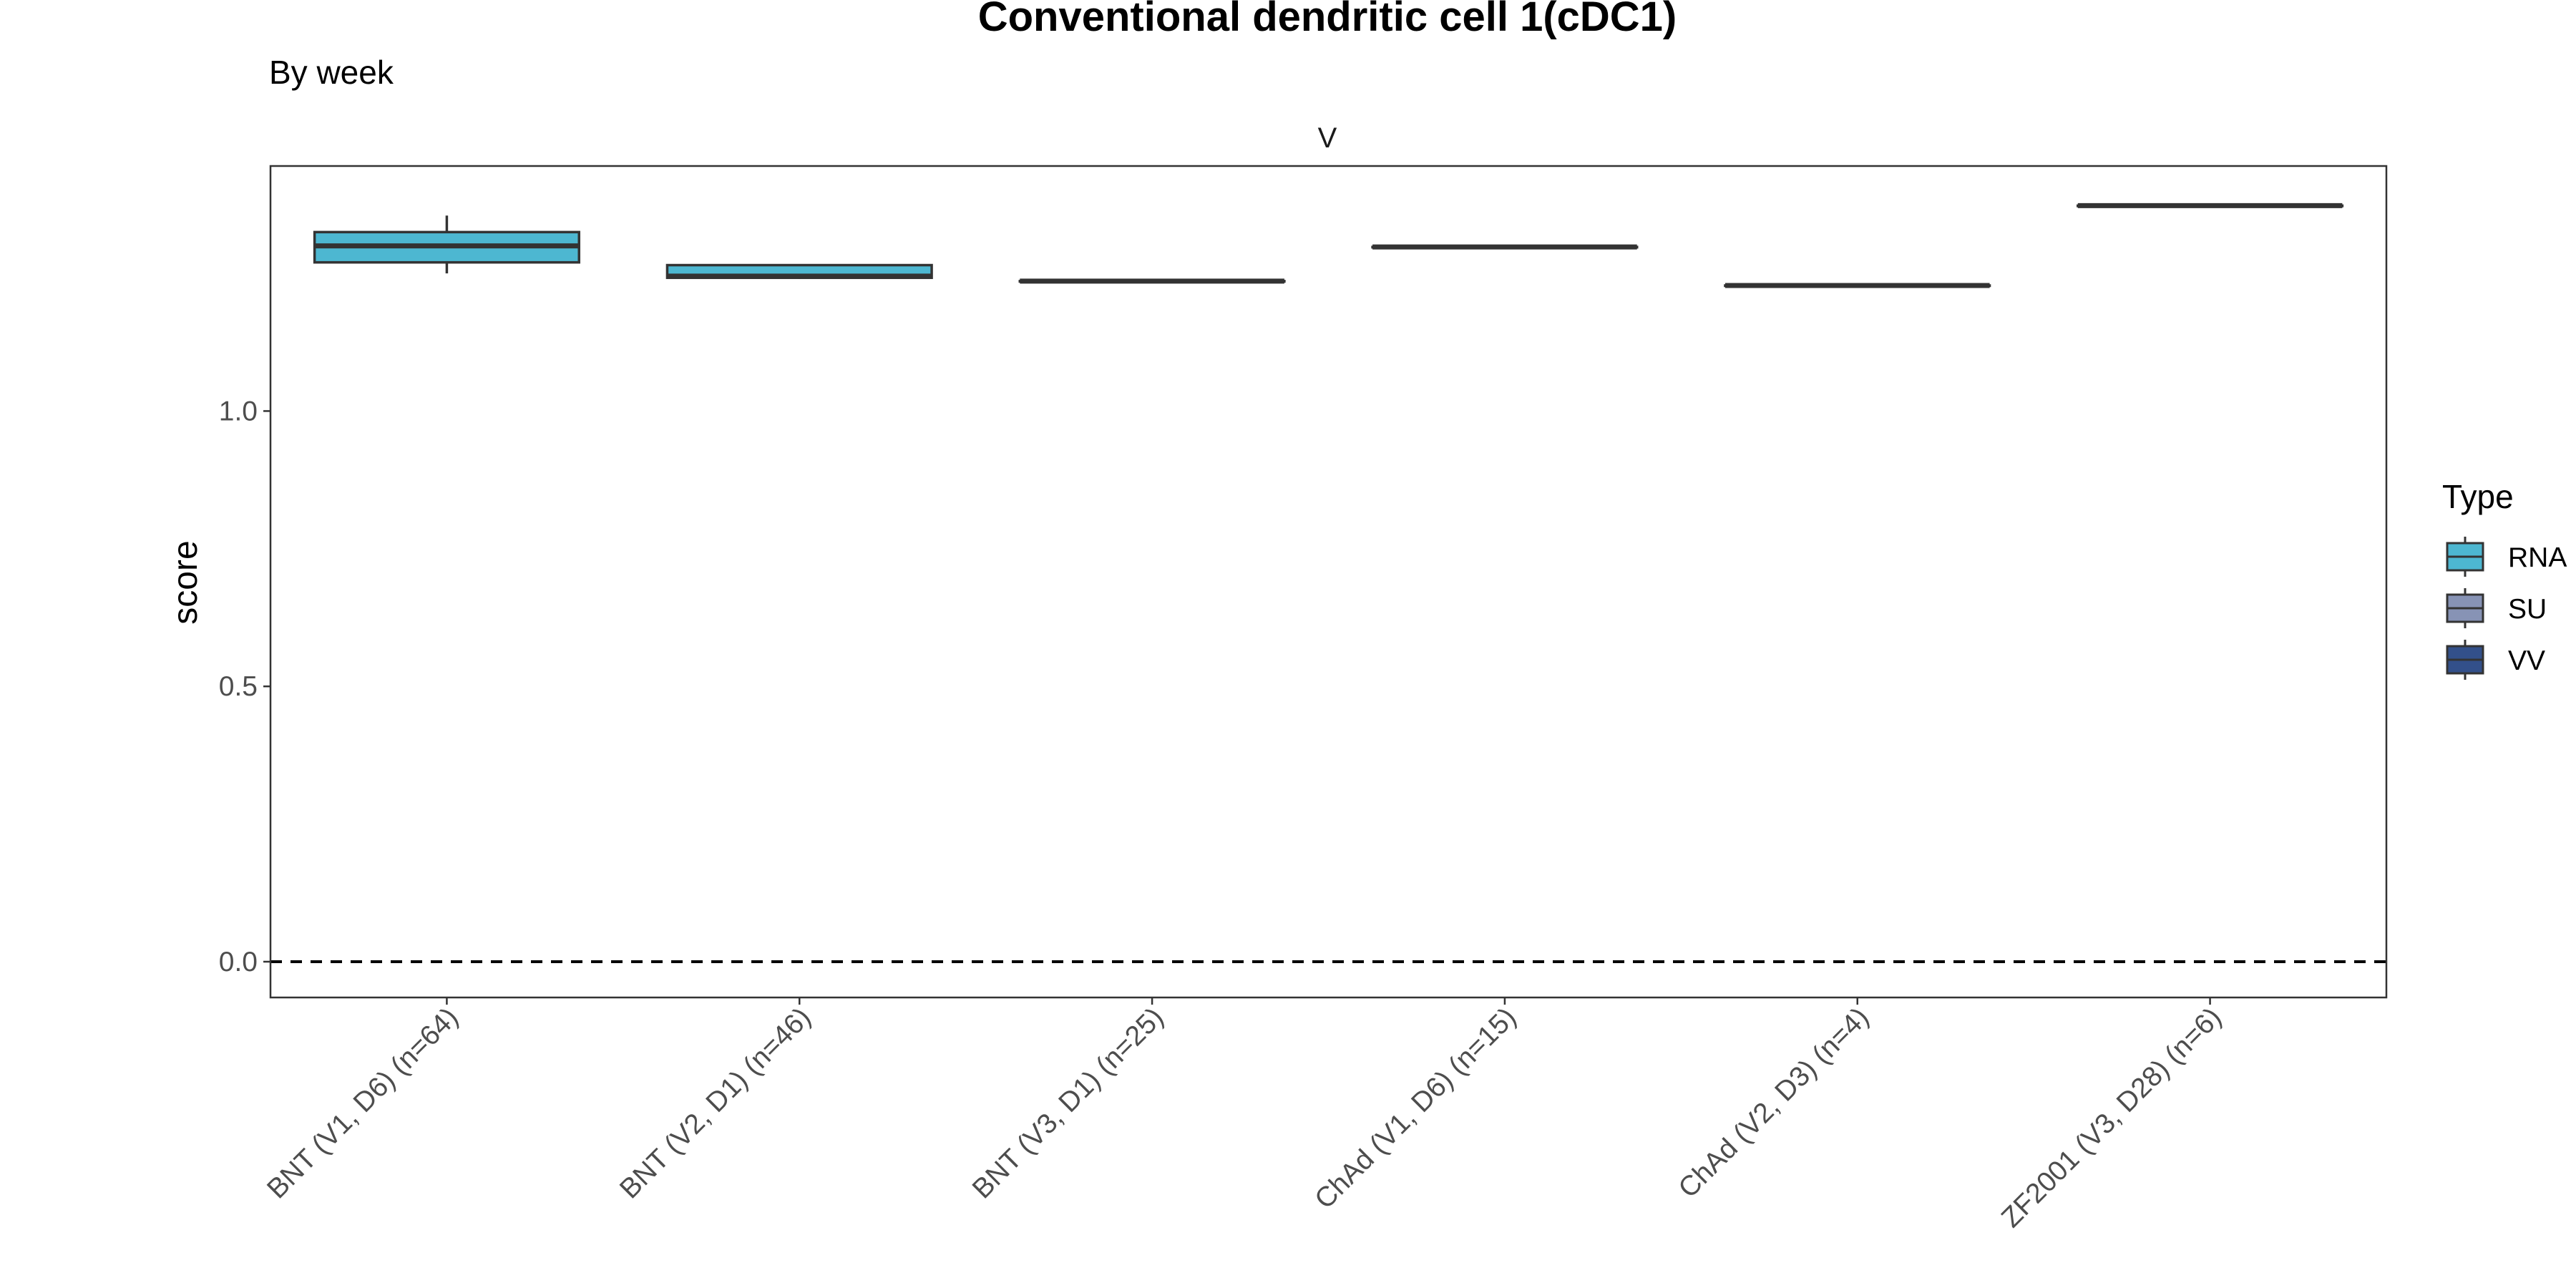 The height and width of the screenshot is (1288, 2576). Describe the element at coordinates (2478, 496) in the screenshot. I see `legend-title: Type` at that location.